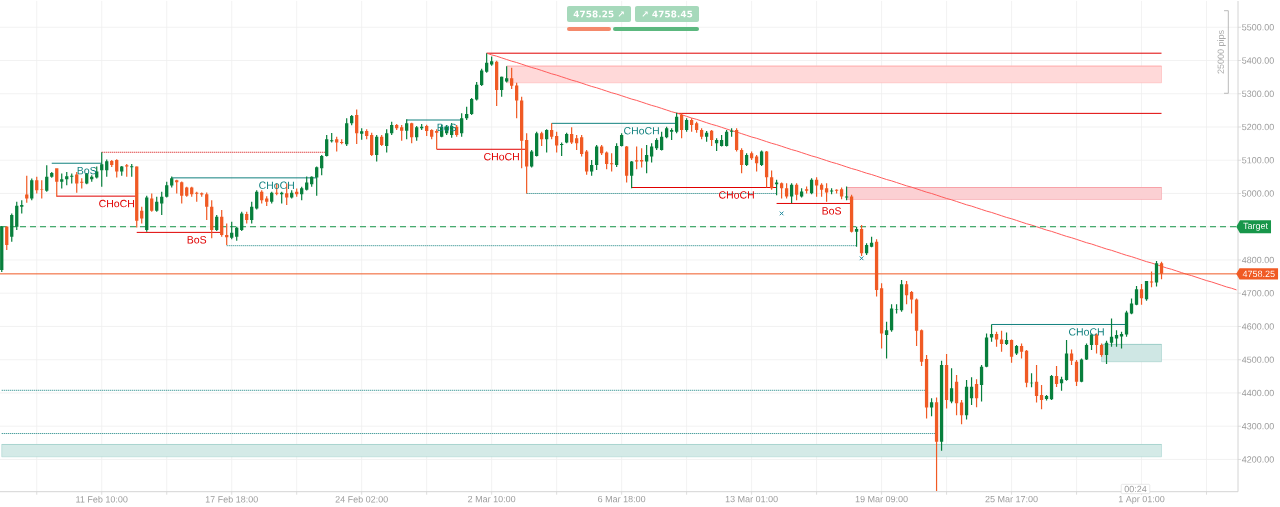  Describe the element at coordinates (1258, 60) in the screenshot. I see `y-tick-label: 5400.00` at that location.